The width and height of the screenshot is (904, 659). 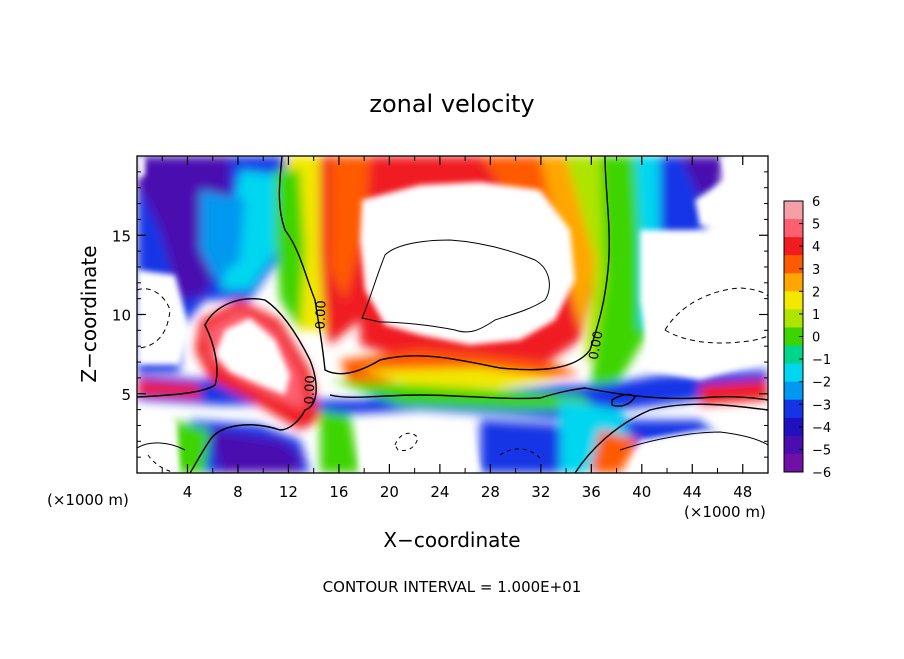 I want to click on colorbar-label: −2, so click(x=821, y=383).